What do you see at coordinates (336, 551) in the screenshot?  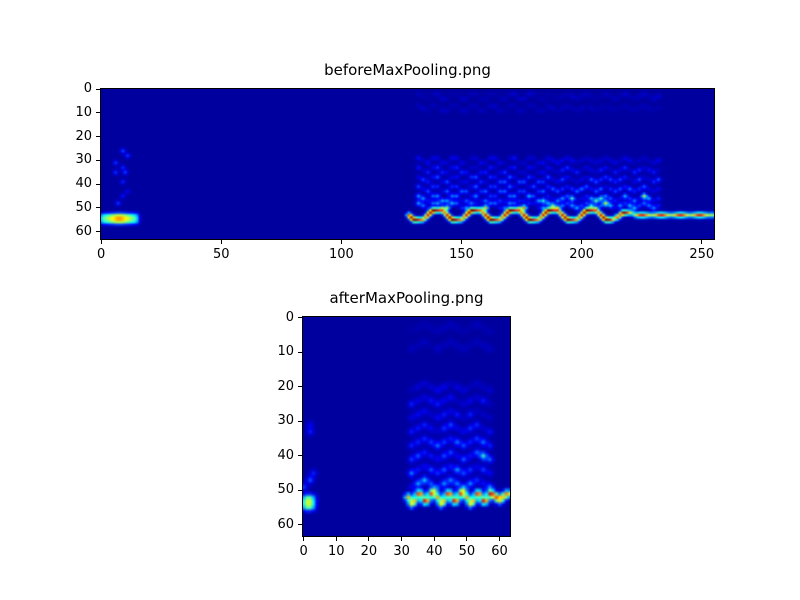 I see `x-tick-label: 10` at bounding box center [336, 551].